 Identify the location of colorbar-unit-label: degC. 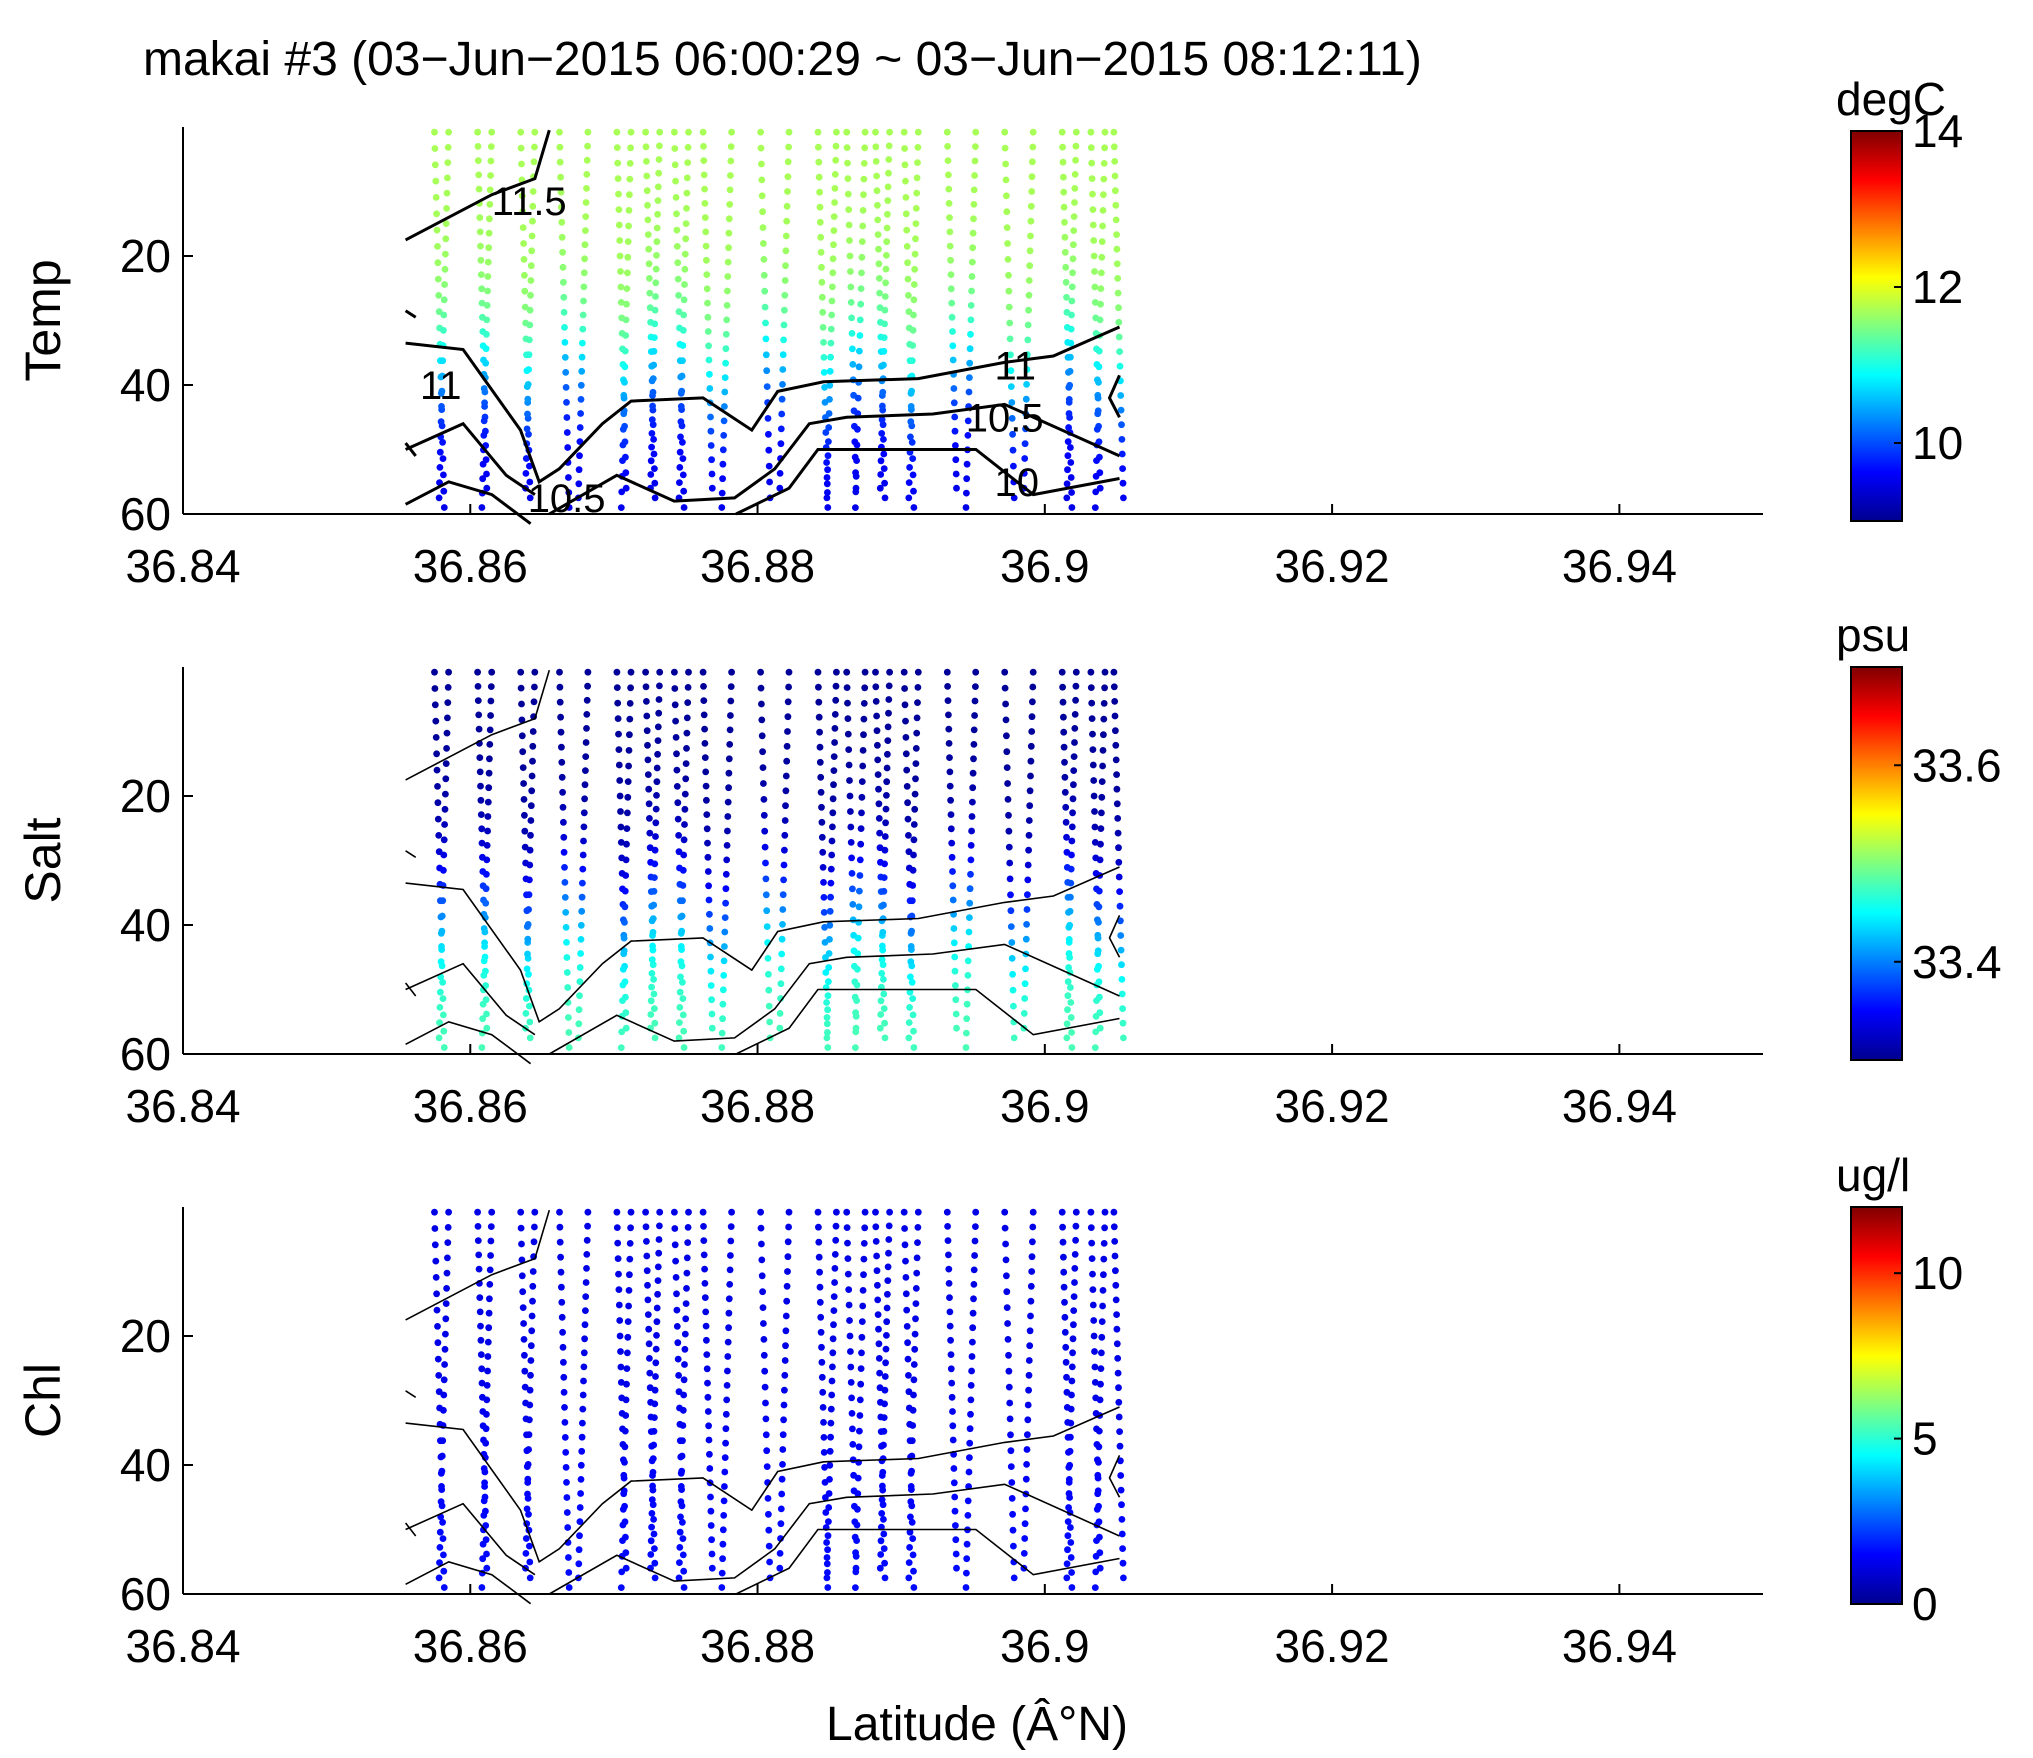
(1891, 99).